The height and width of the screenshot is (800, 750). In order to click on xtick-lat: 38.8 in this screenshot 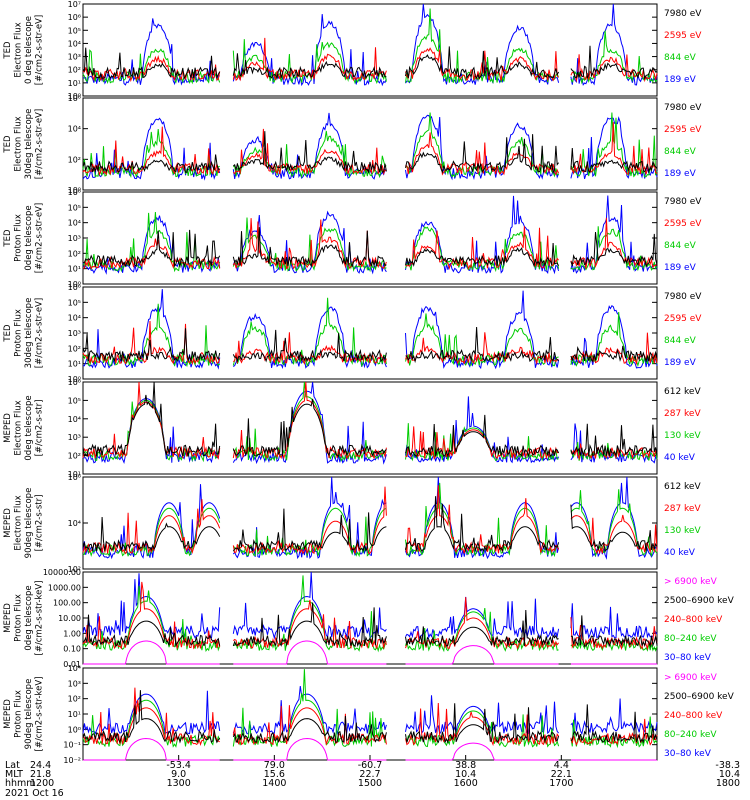, I will do `click(465, 765)`.